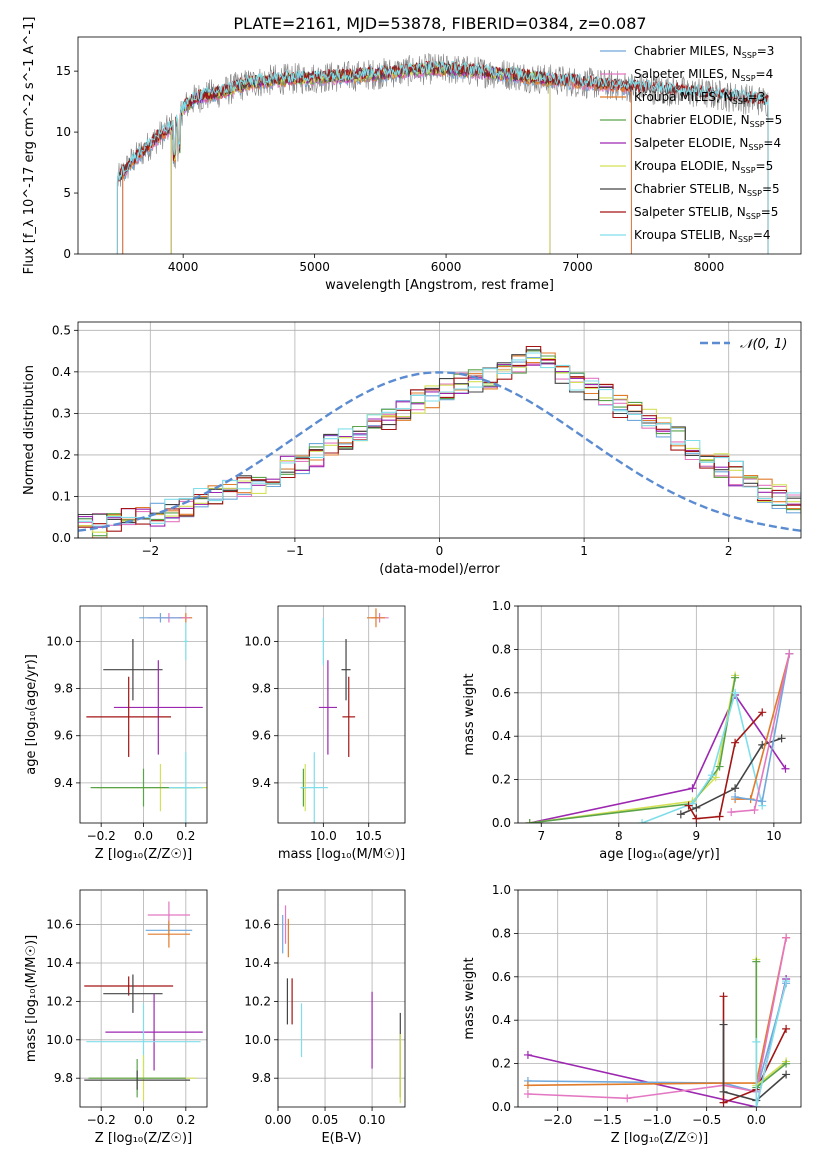 The height and width of the screenshot is (1170, 819). What do you see at coordinates (703, 167) in the screenshot?
I see `legend-label: Kroupa ELODIE, NSSP=5` at bounding box center [703, 167].